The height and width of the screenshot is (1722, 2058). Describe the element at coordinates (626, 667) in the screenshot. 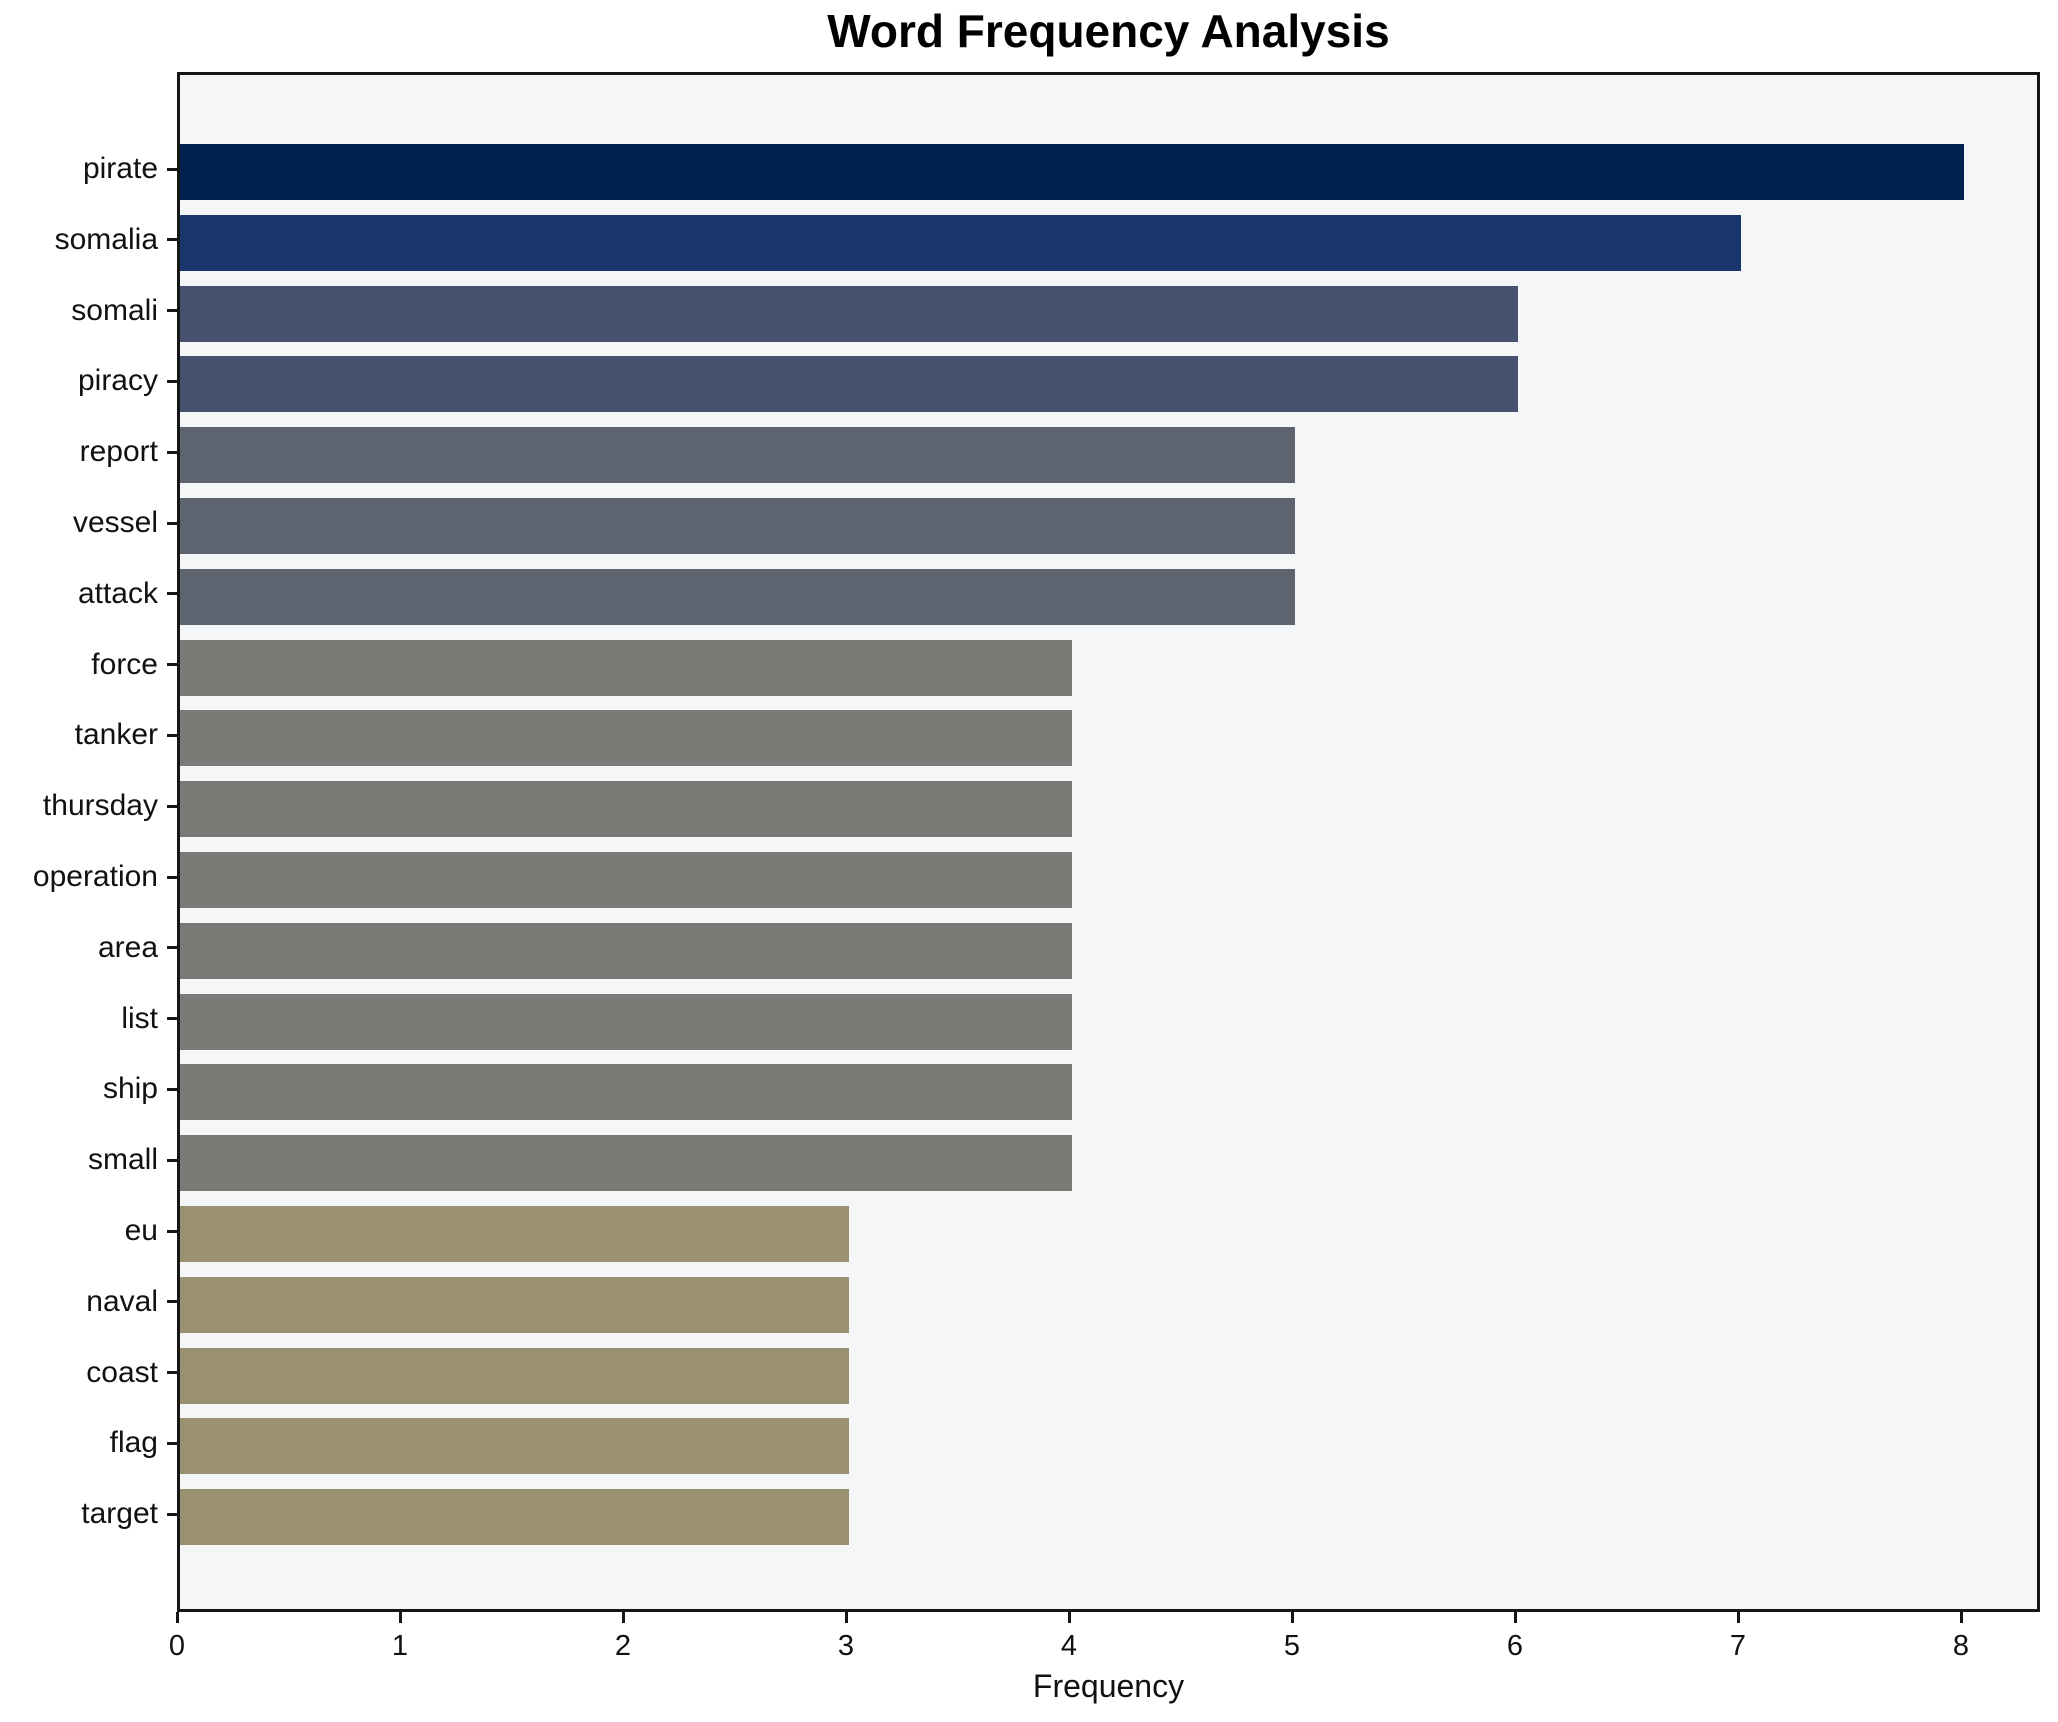

I see `bar-force` at that location.